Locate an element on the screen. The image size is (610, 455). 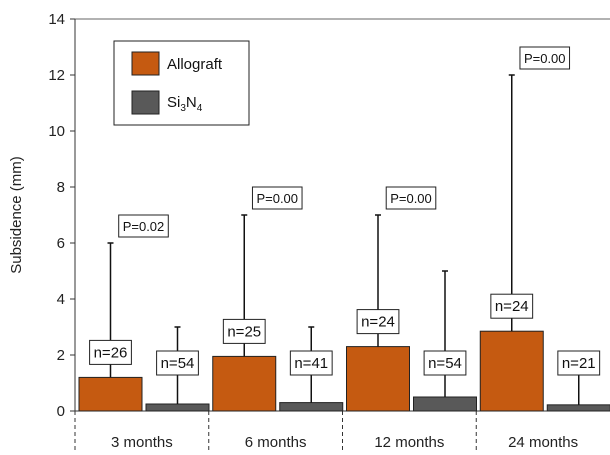
n-label: n=25 is located at coordinates (244, 331).